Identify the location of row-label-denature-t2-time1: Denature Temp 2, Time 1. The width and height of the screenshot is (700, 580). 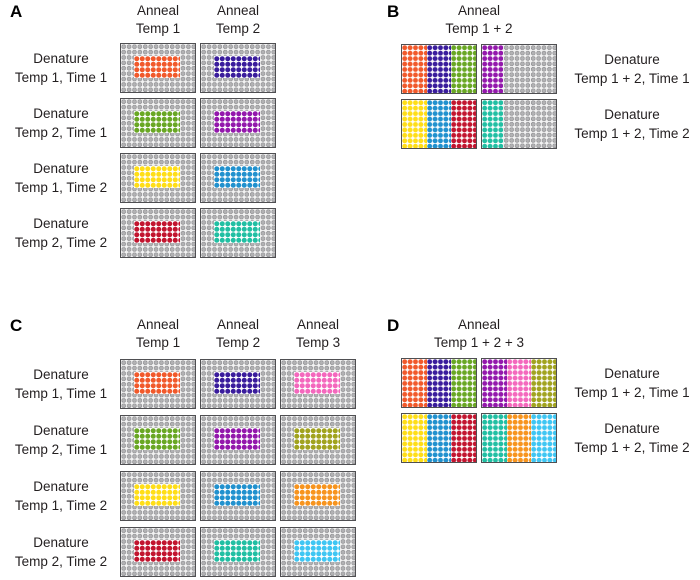
(61, 440).